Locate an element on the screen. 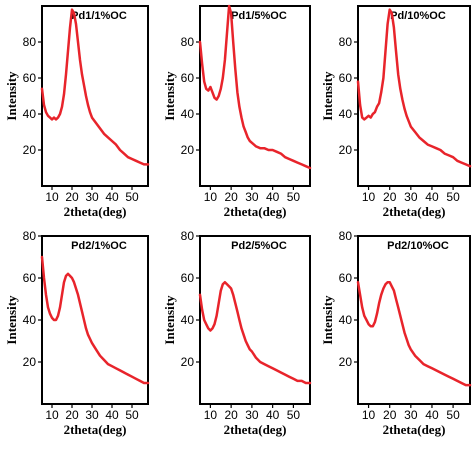  panel-title: Pd2/1%OC is located at coordinates (99, 246).